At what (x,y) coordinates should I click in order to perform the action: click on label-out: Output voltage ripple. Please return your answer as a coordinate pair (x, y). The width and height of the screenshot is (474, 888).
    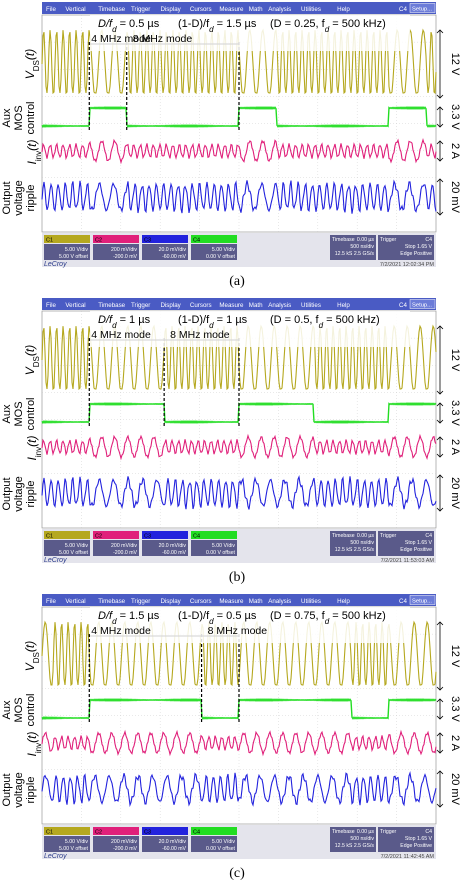
    Looking at the image, I should click on (19, 197).